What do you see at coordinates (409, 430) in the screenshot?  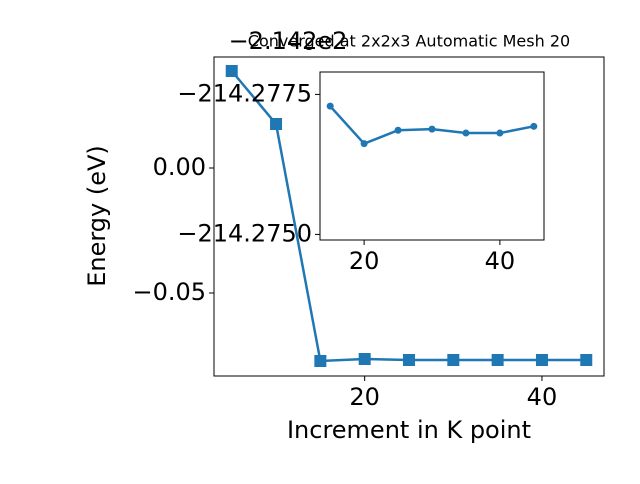 I see `x-axis-label: Increment in K point` at bounding box center [409, 430].